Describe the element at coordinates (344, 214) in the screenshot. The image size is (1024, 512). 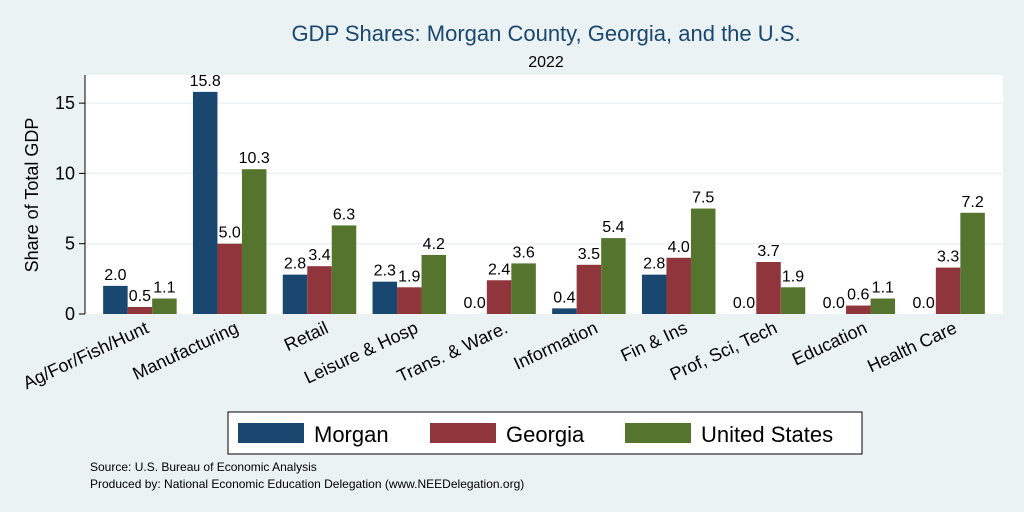
I see `data-label: 6.3` at that location.